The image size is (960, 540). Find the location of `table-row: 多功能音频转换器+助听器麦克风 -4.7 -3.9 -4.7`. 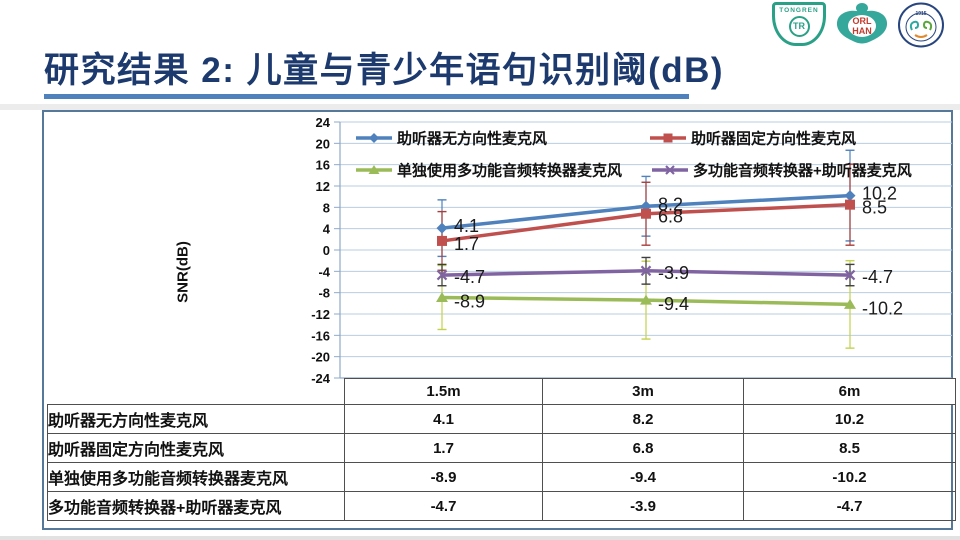

table-row: 多功能音频转换器+助听器麦克风 -4.7 -3.9 -4.7 is located at coordinates (501, 506).